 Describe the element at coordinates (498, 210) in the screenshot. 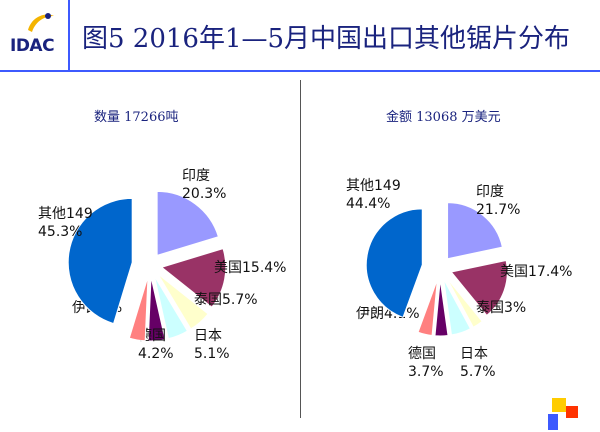

I see `pie2-label-0-value: 21.7%` at that location.